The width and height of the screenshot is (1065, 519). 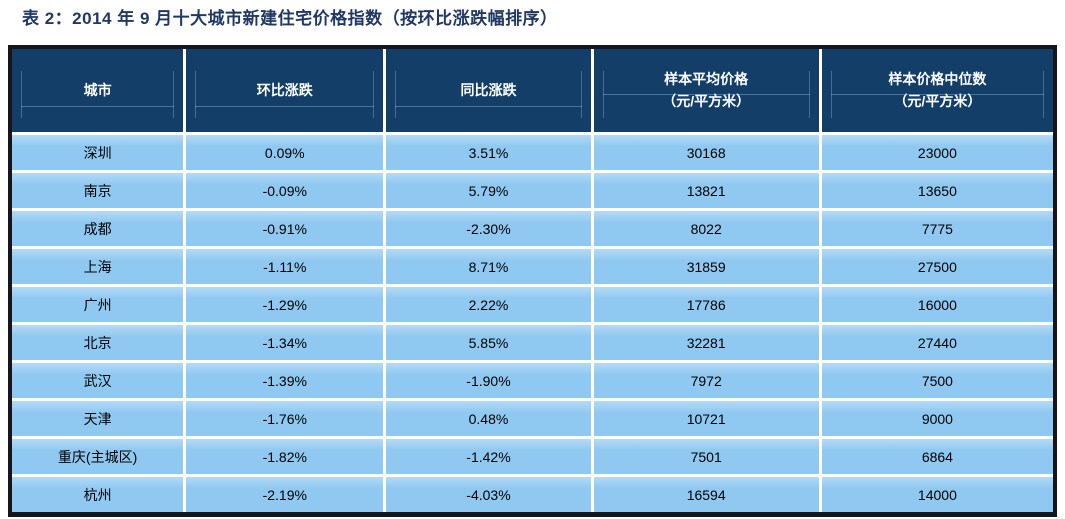 What do you see at coordinates (937, 90) in the screenshot?
I see `column-header-median-price: 样本价格中位数 （元/平方米）` at bounding box center [937, 90].